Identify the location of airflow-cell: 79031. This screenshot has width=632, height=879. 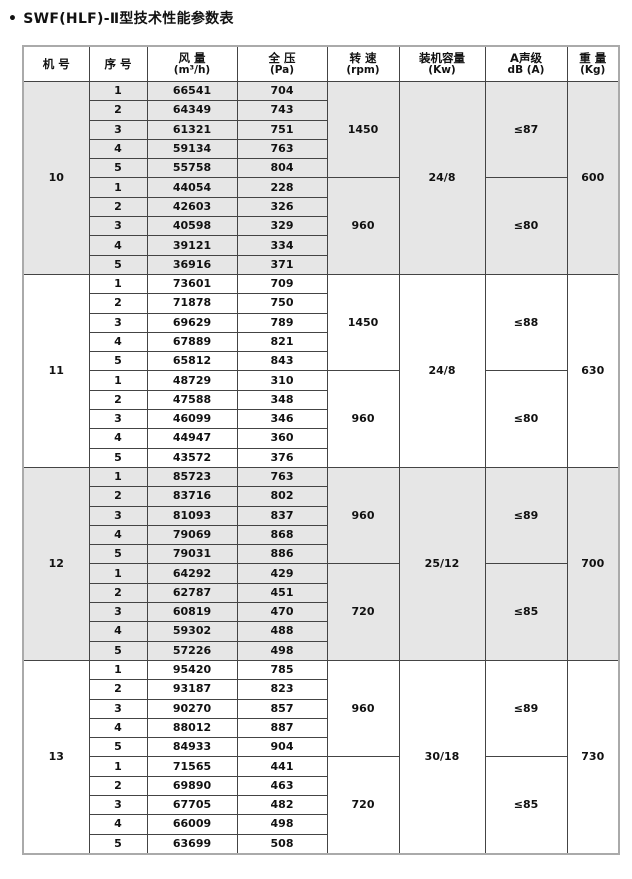
(192, 554).